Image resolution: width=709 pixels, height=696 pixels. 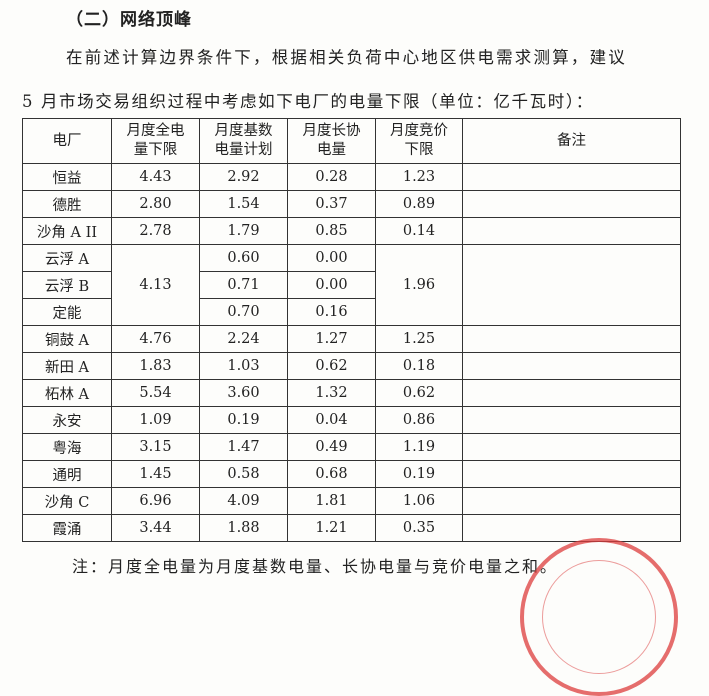 What do you see at coordinates (67, 285) in the screenshot?
I see `cell-plant: 云浮 B` at bounding box center [67, 285].